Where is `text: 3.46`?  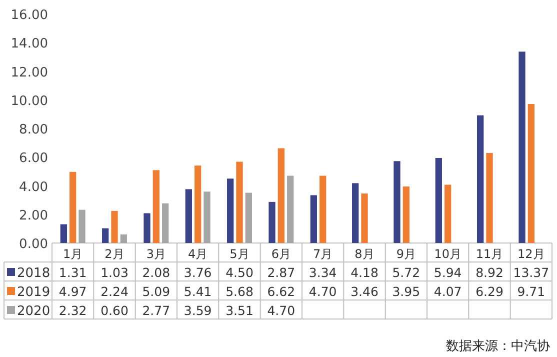 text: 3.46 is located at coordinates (364, 291).